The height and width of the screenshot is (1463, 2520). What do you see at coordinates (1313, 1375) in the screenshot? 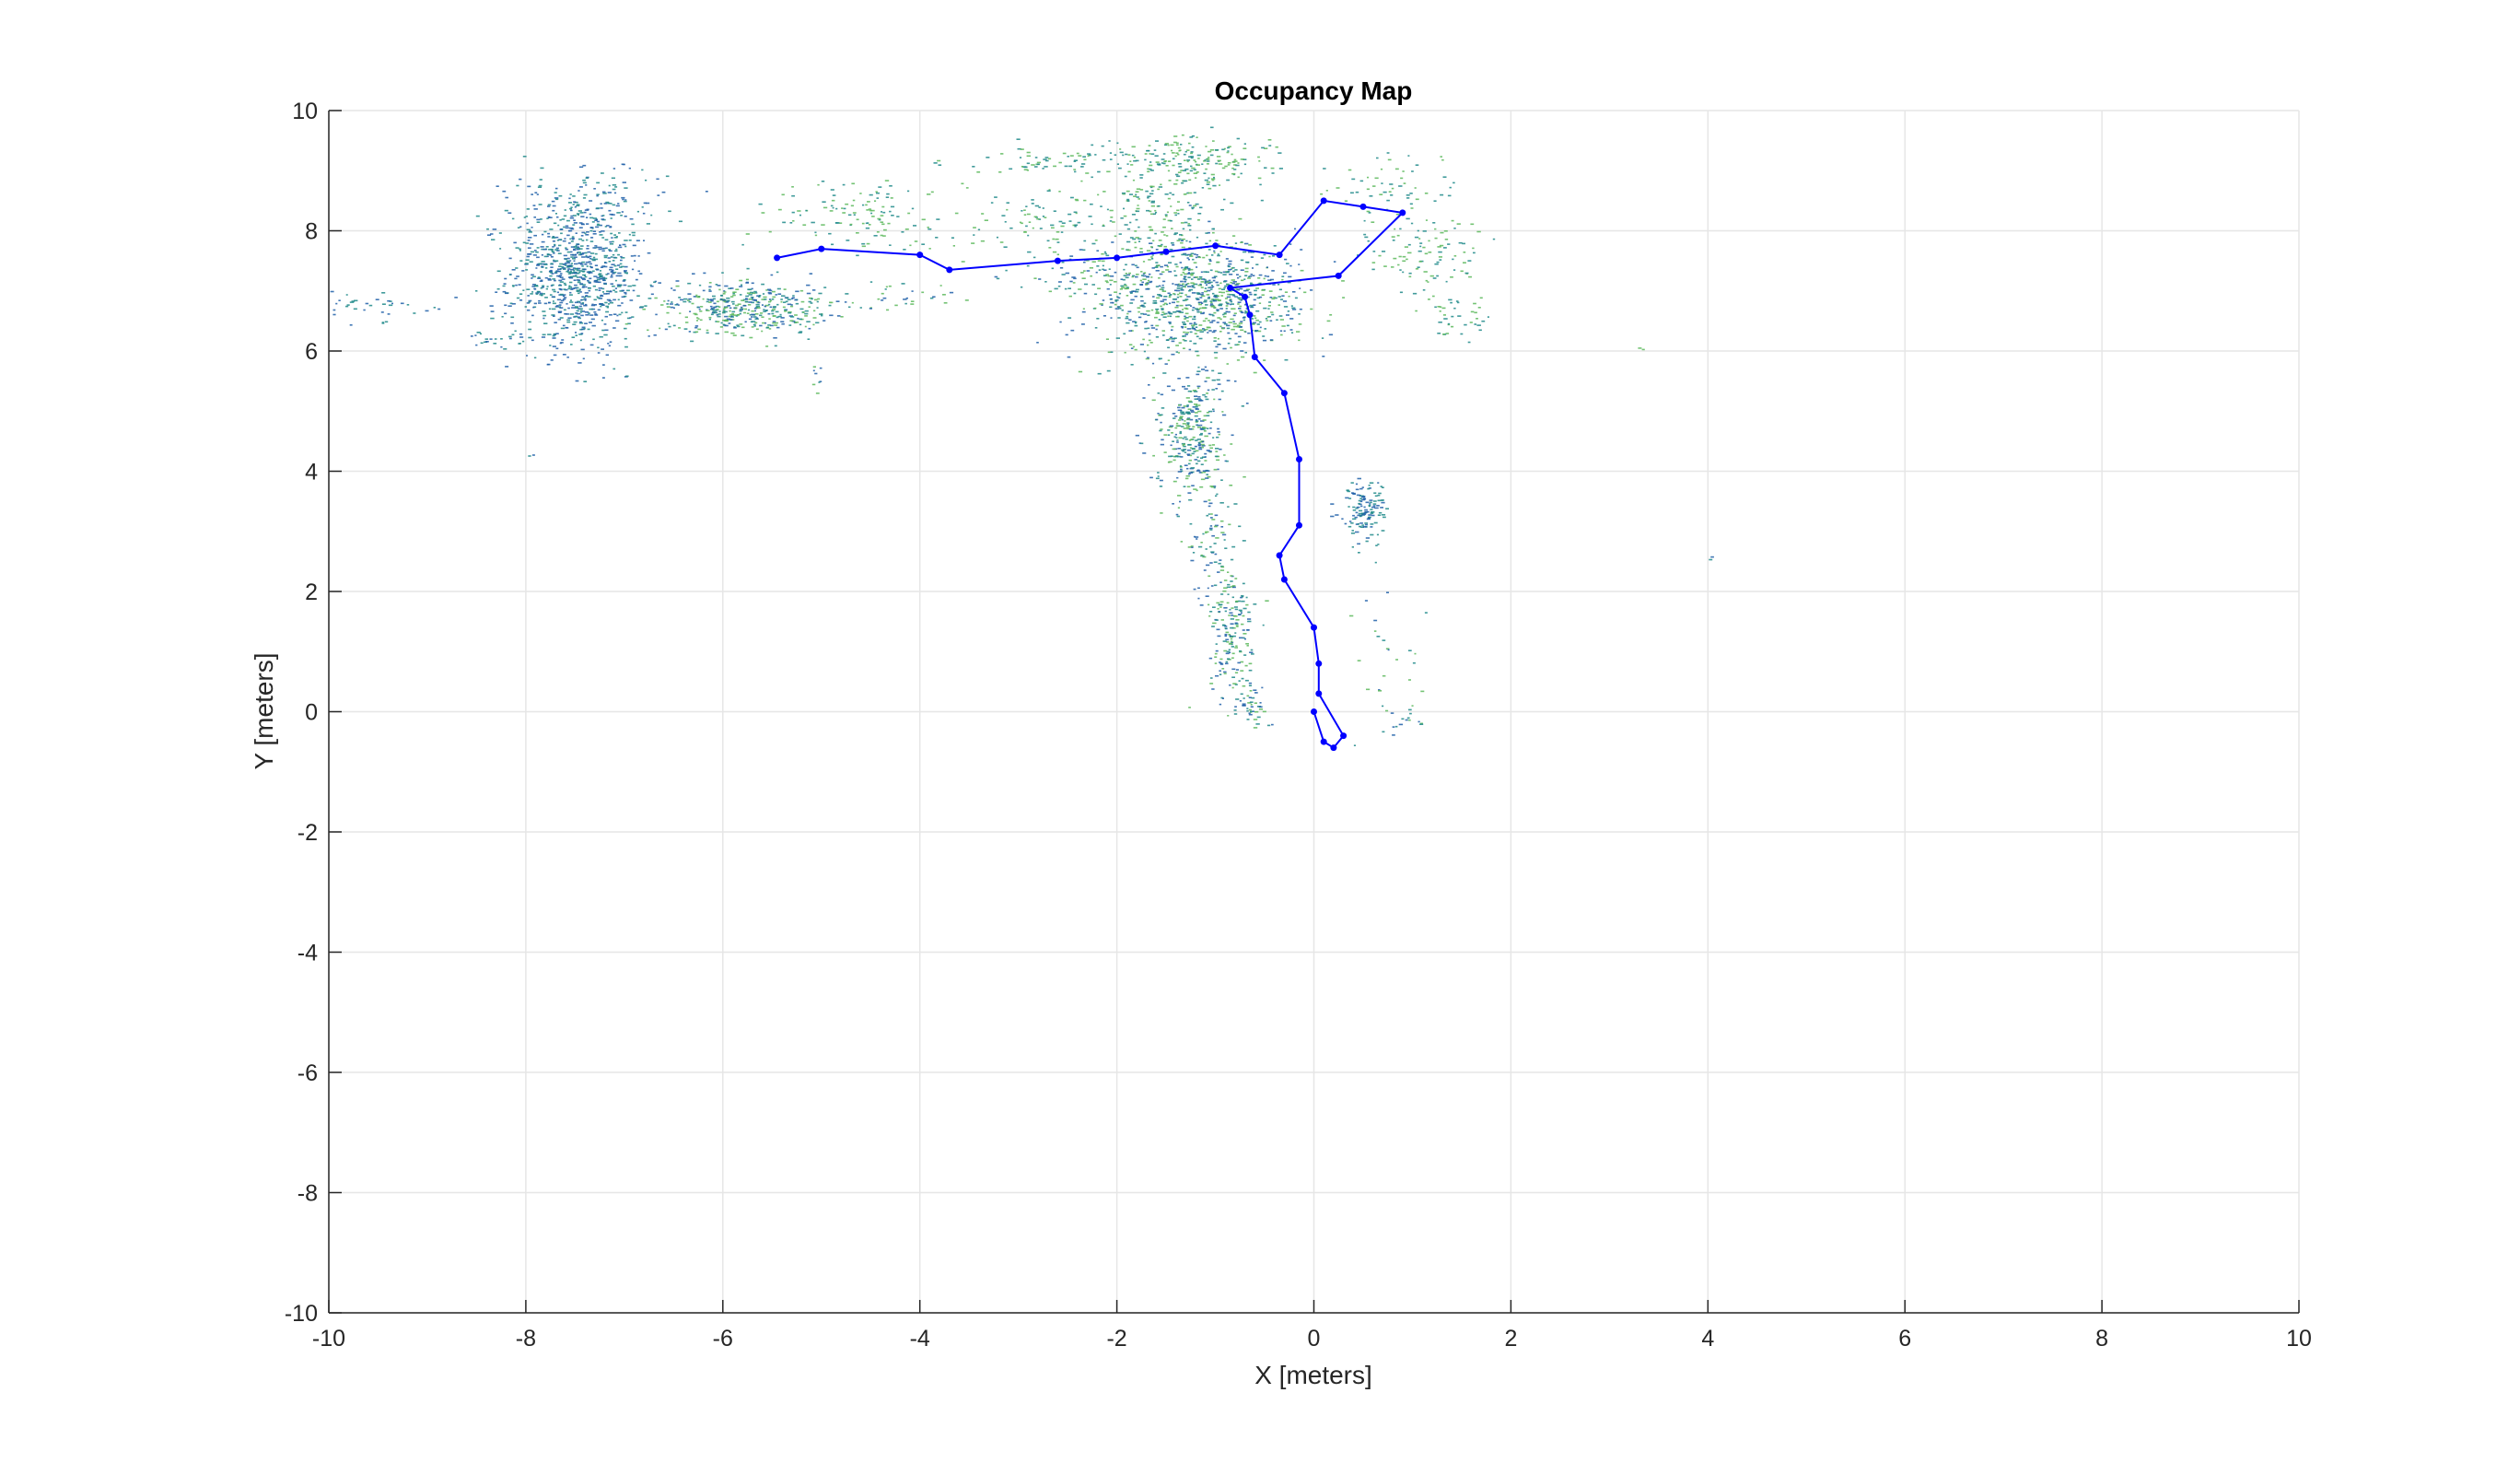
I see `x-axis-label: X [meters]` at bounding box center [1313, 1375].